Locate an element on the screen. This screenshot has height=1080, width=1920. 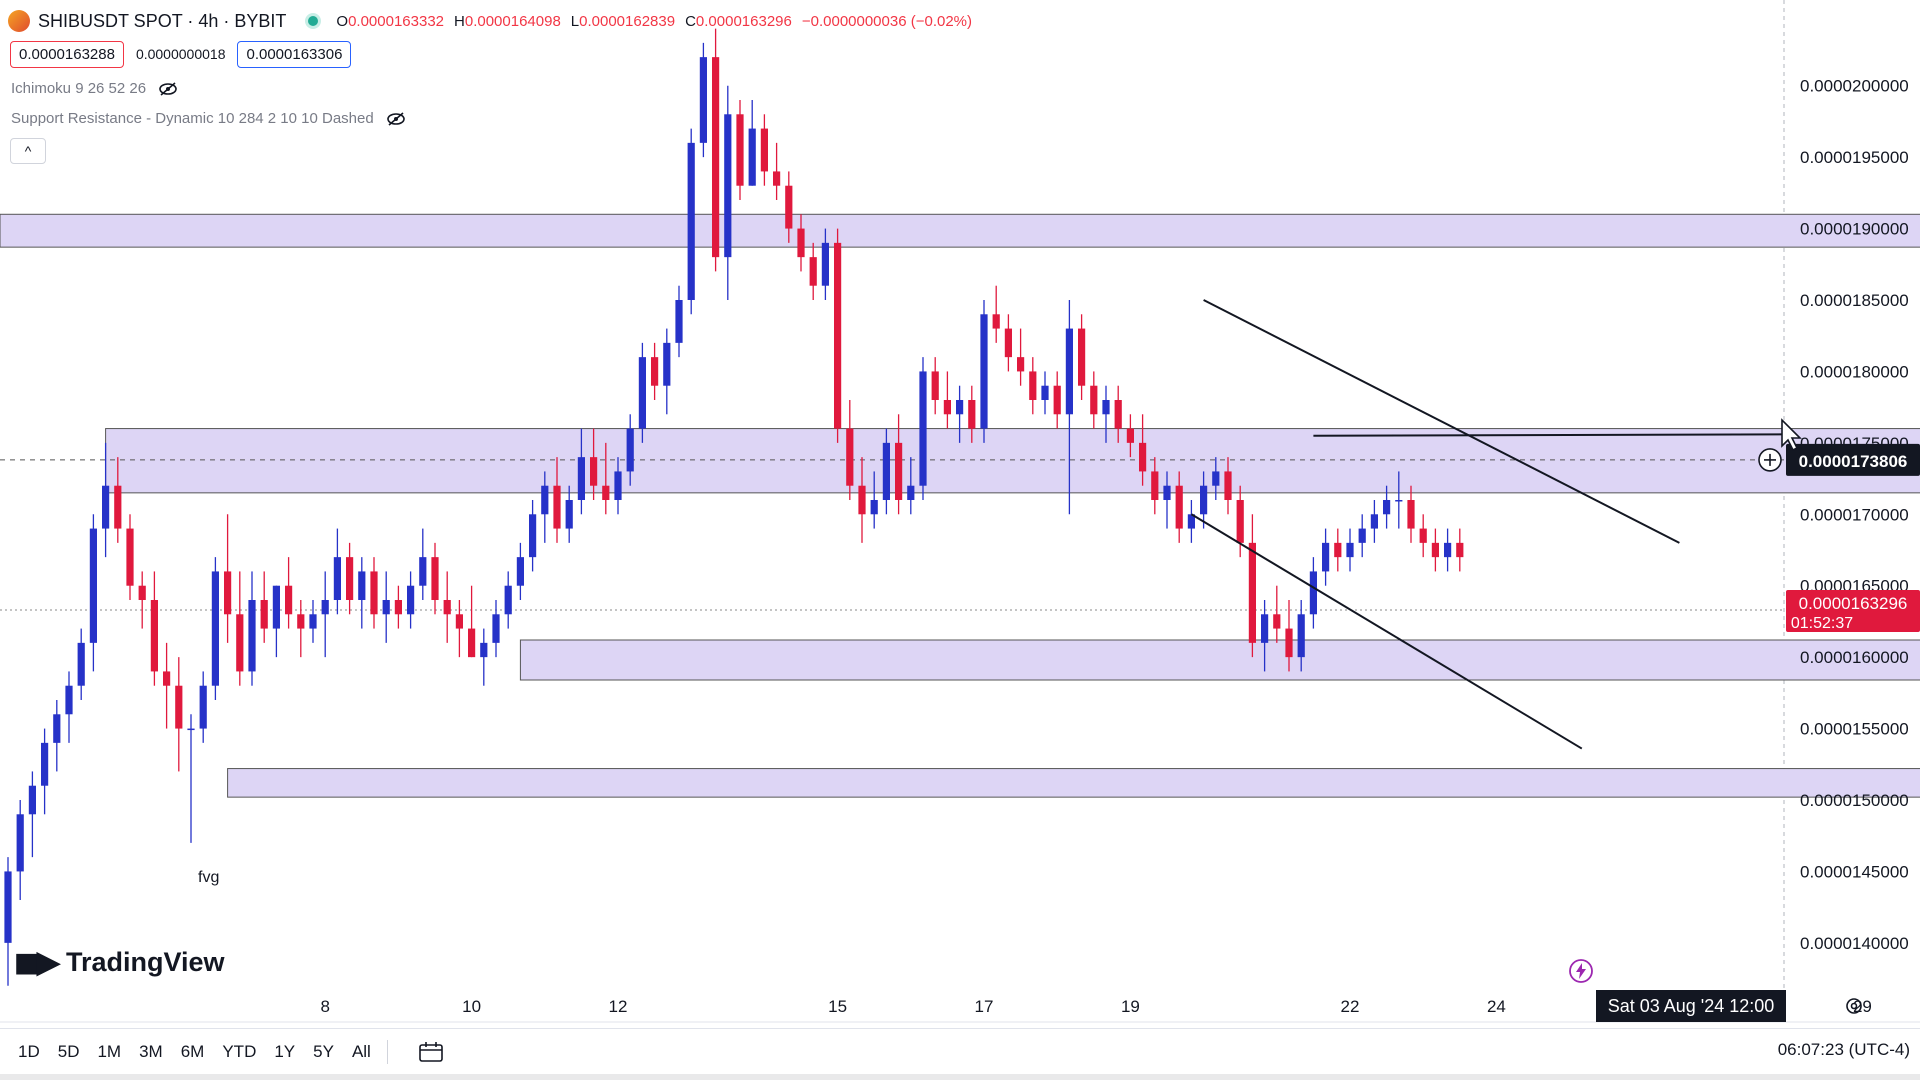
timeframe-ytd: YTD is located at coordinates (239, 1051).